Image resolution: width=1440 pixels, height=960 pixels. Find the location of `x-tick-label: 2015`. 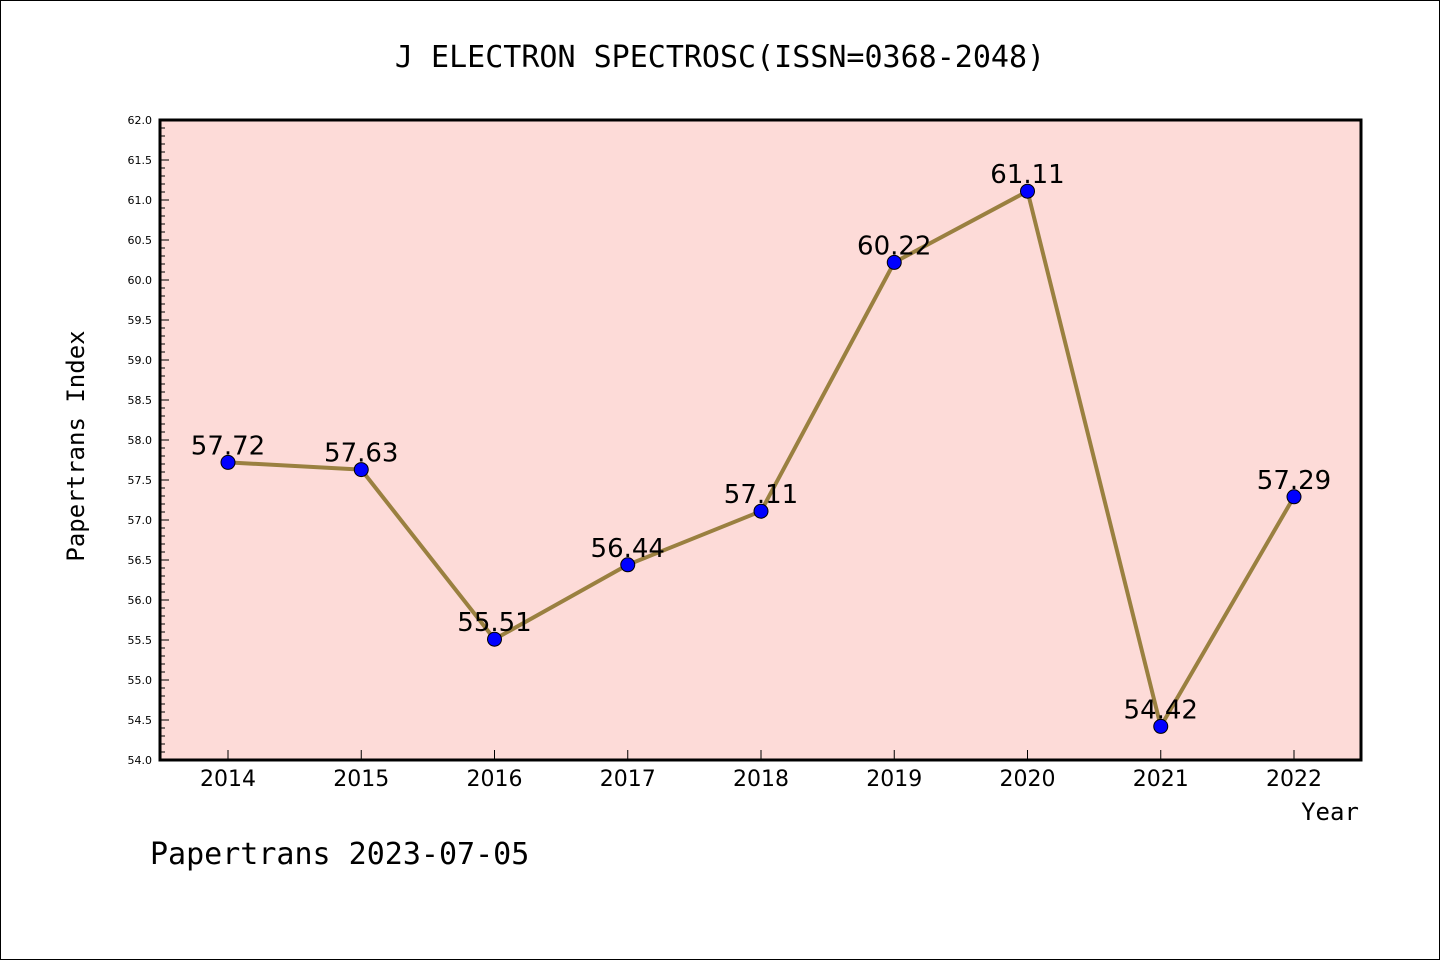

x-tick-label: 2015 is located at coordinates (361, 779).